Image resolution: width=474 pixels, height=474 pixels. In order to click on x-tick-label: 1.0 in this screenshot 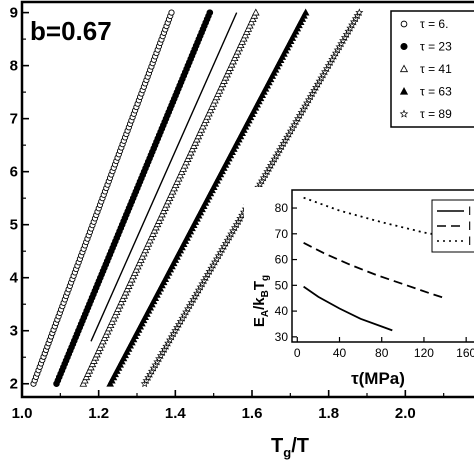, I will do `click(22, 413)`.